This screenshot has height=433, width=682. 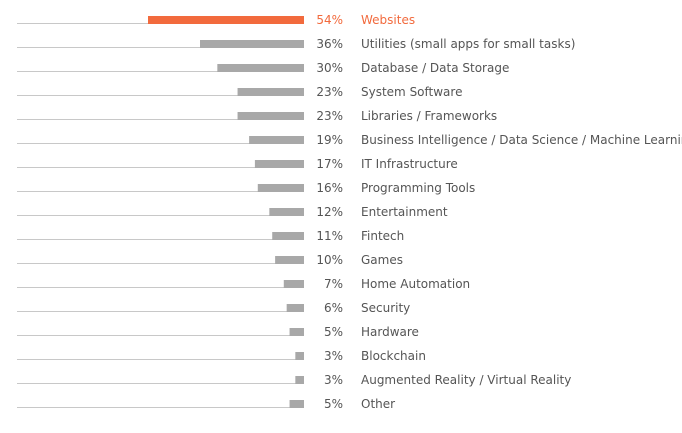 What do you see at coordinates (329, 212) in the screenshot?
I see `value-label: 12%` at bounding box center [329, 212].